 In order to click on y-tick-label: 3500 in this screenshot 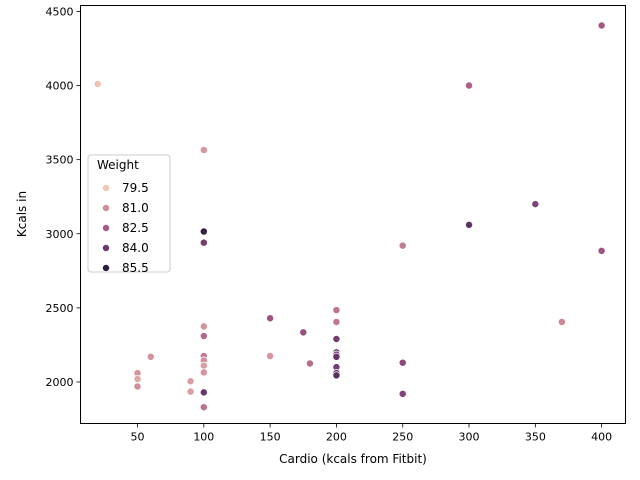, I will do `click(60, 160)`.